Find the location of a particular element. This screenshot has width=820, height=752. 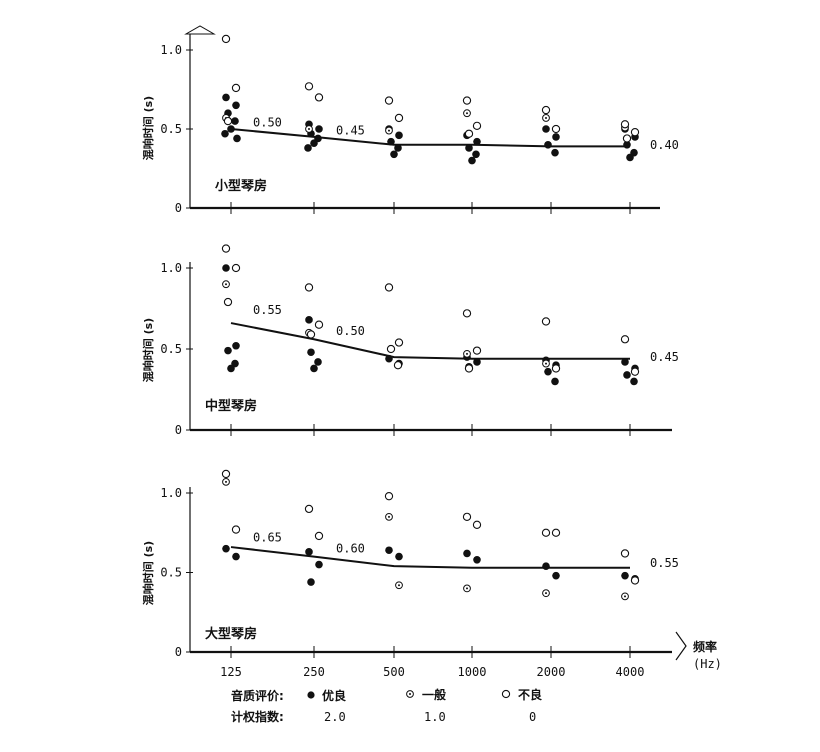

value-annotation: 0.65 is located at coordinates (267, 538).